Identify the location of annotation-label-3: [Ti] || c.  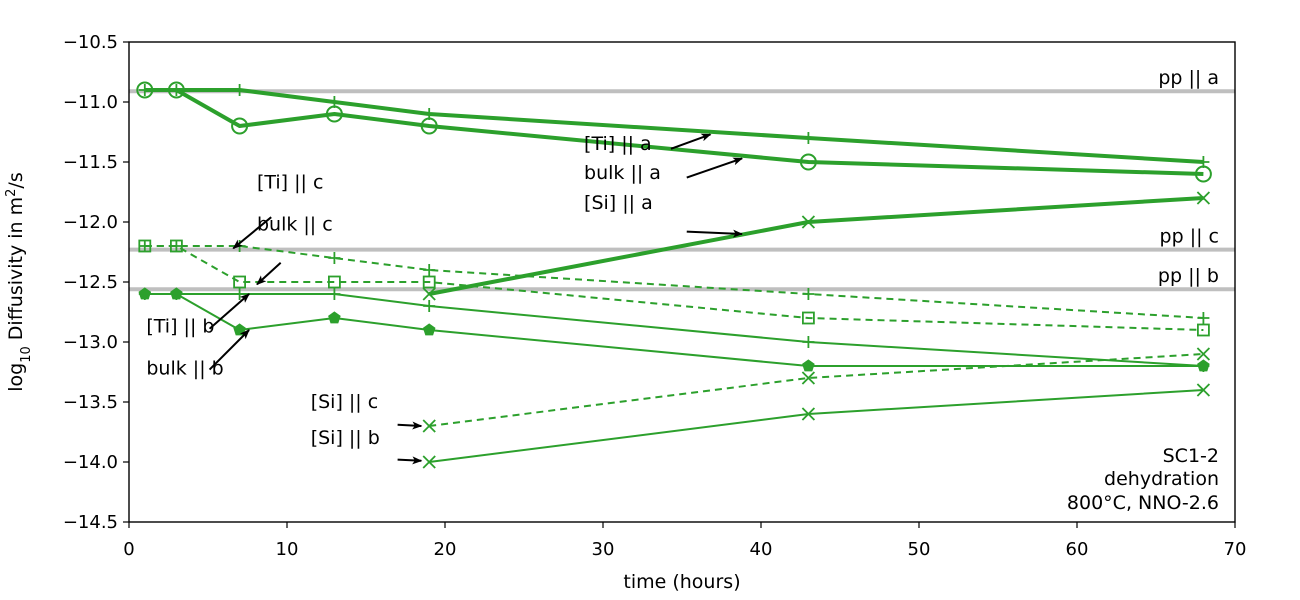
(290, 182).